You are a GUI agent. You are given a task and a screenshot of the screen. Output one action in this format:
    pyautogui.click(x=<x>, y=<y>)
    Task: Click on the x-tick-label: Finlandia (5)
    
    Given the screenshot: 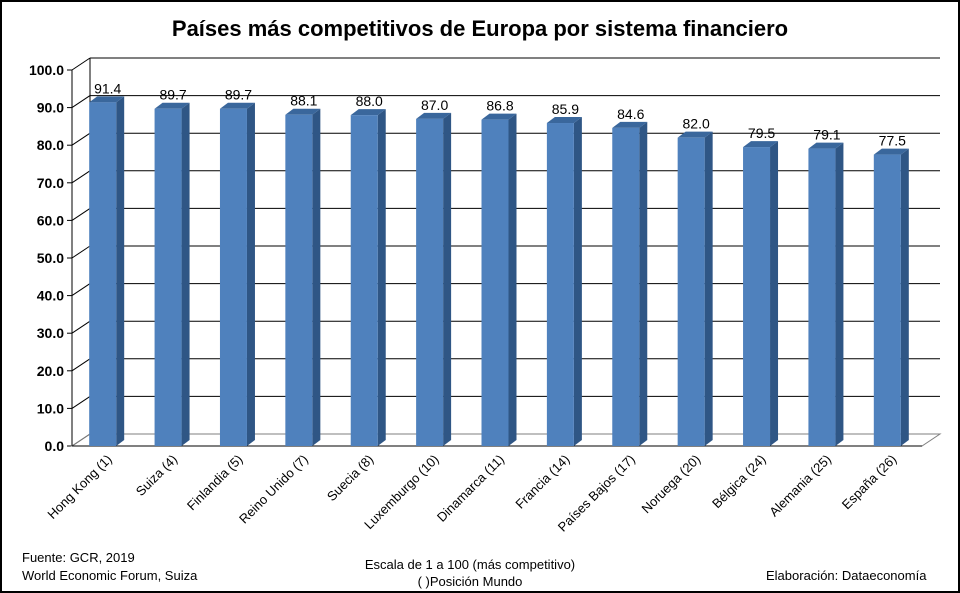 What is the action you would take?
    pyautogui.click(x=215, y=483)
    